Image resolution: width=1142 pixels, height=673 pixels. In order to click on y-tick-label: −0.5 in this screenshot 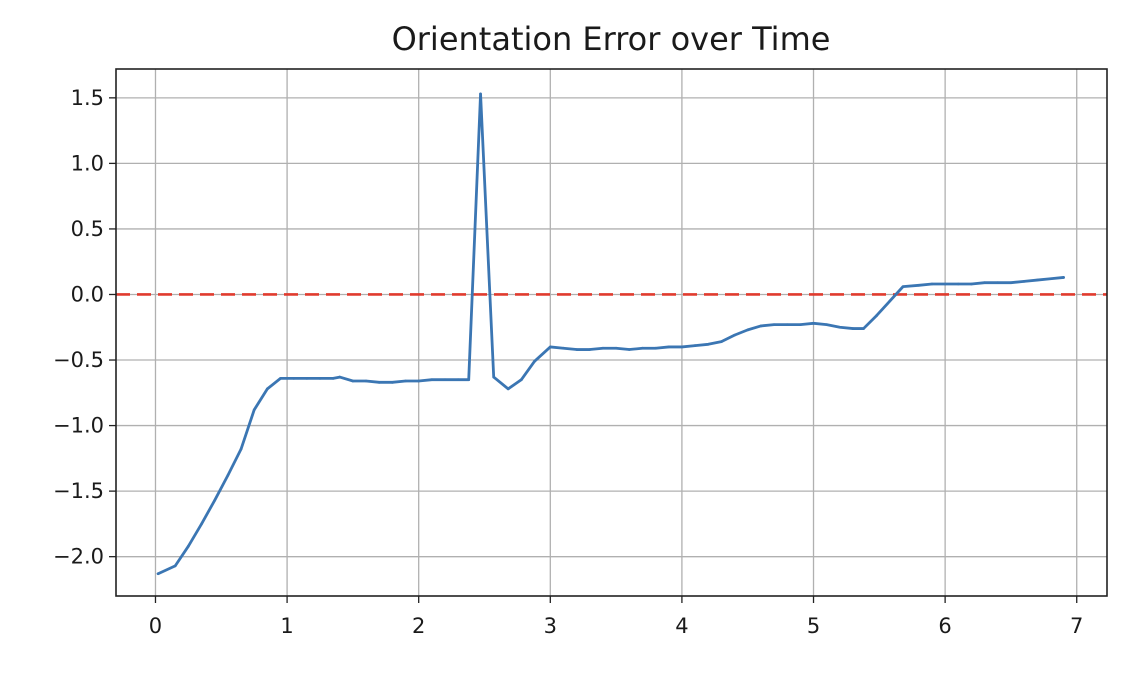, I will do `click(78, 360)`.